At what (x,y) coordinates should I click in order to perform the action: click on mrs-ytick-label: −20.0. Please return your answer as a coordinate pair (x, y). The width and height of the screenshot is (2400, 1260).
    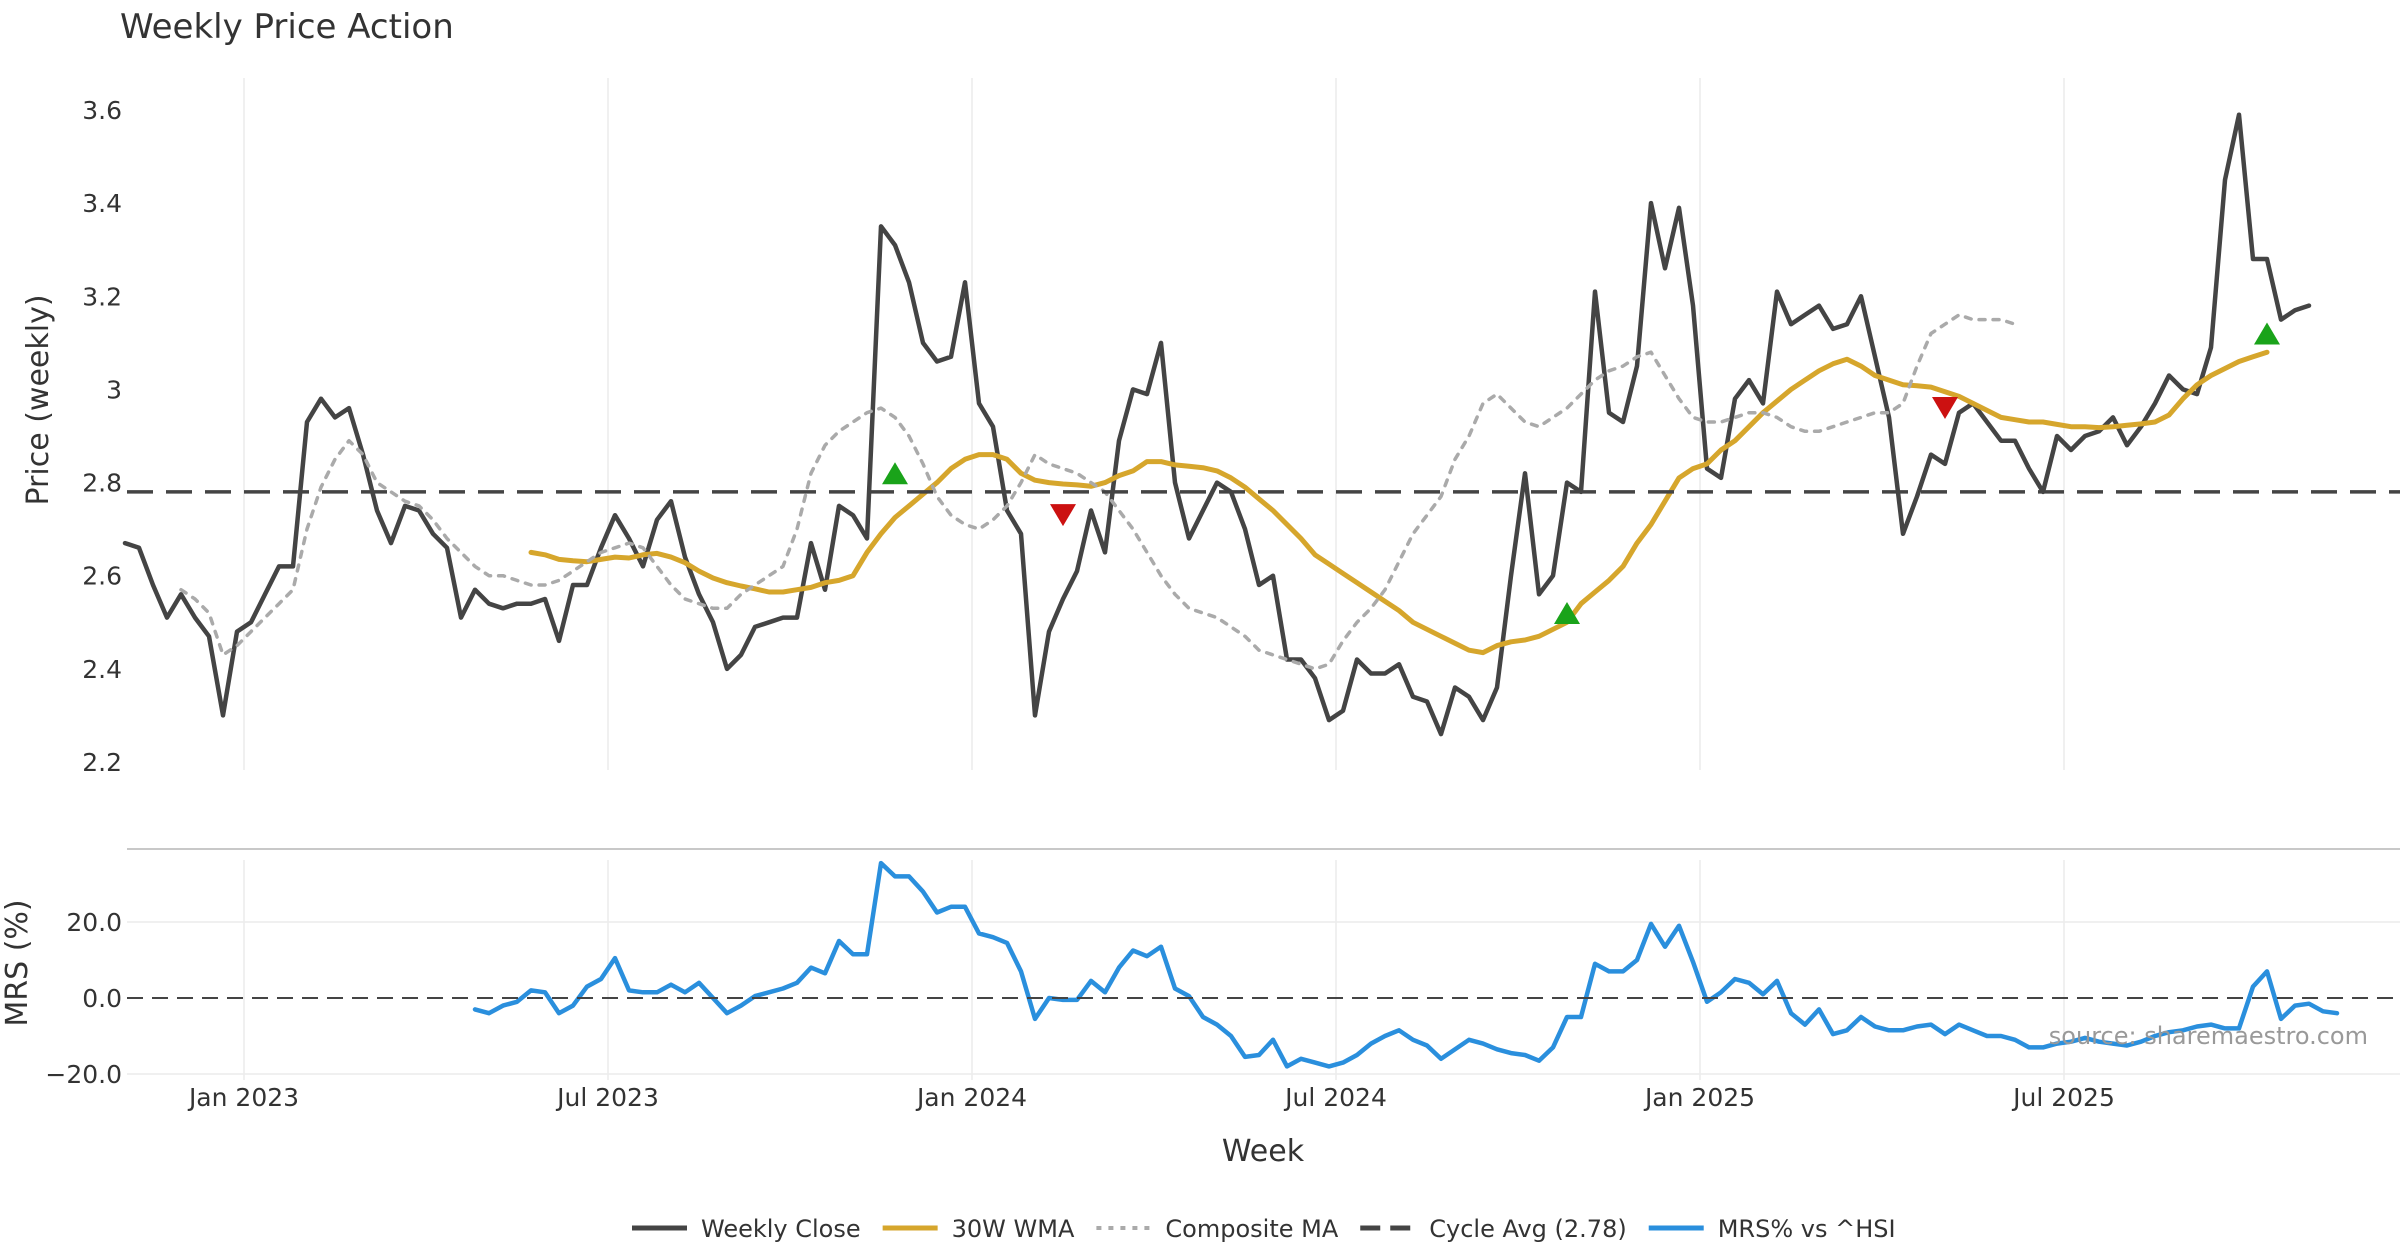
    Looking at the image, I should click on (83, 1074).